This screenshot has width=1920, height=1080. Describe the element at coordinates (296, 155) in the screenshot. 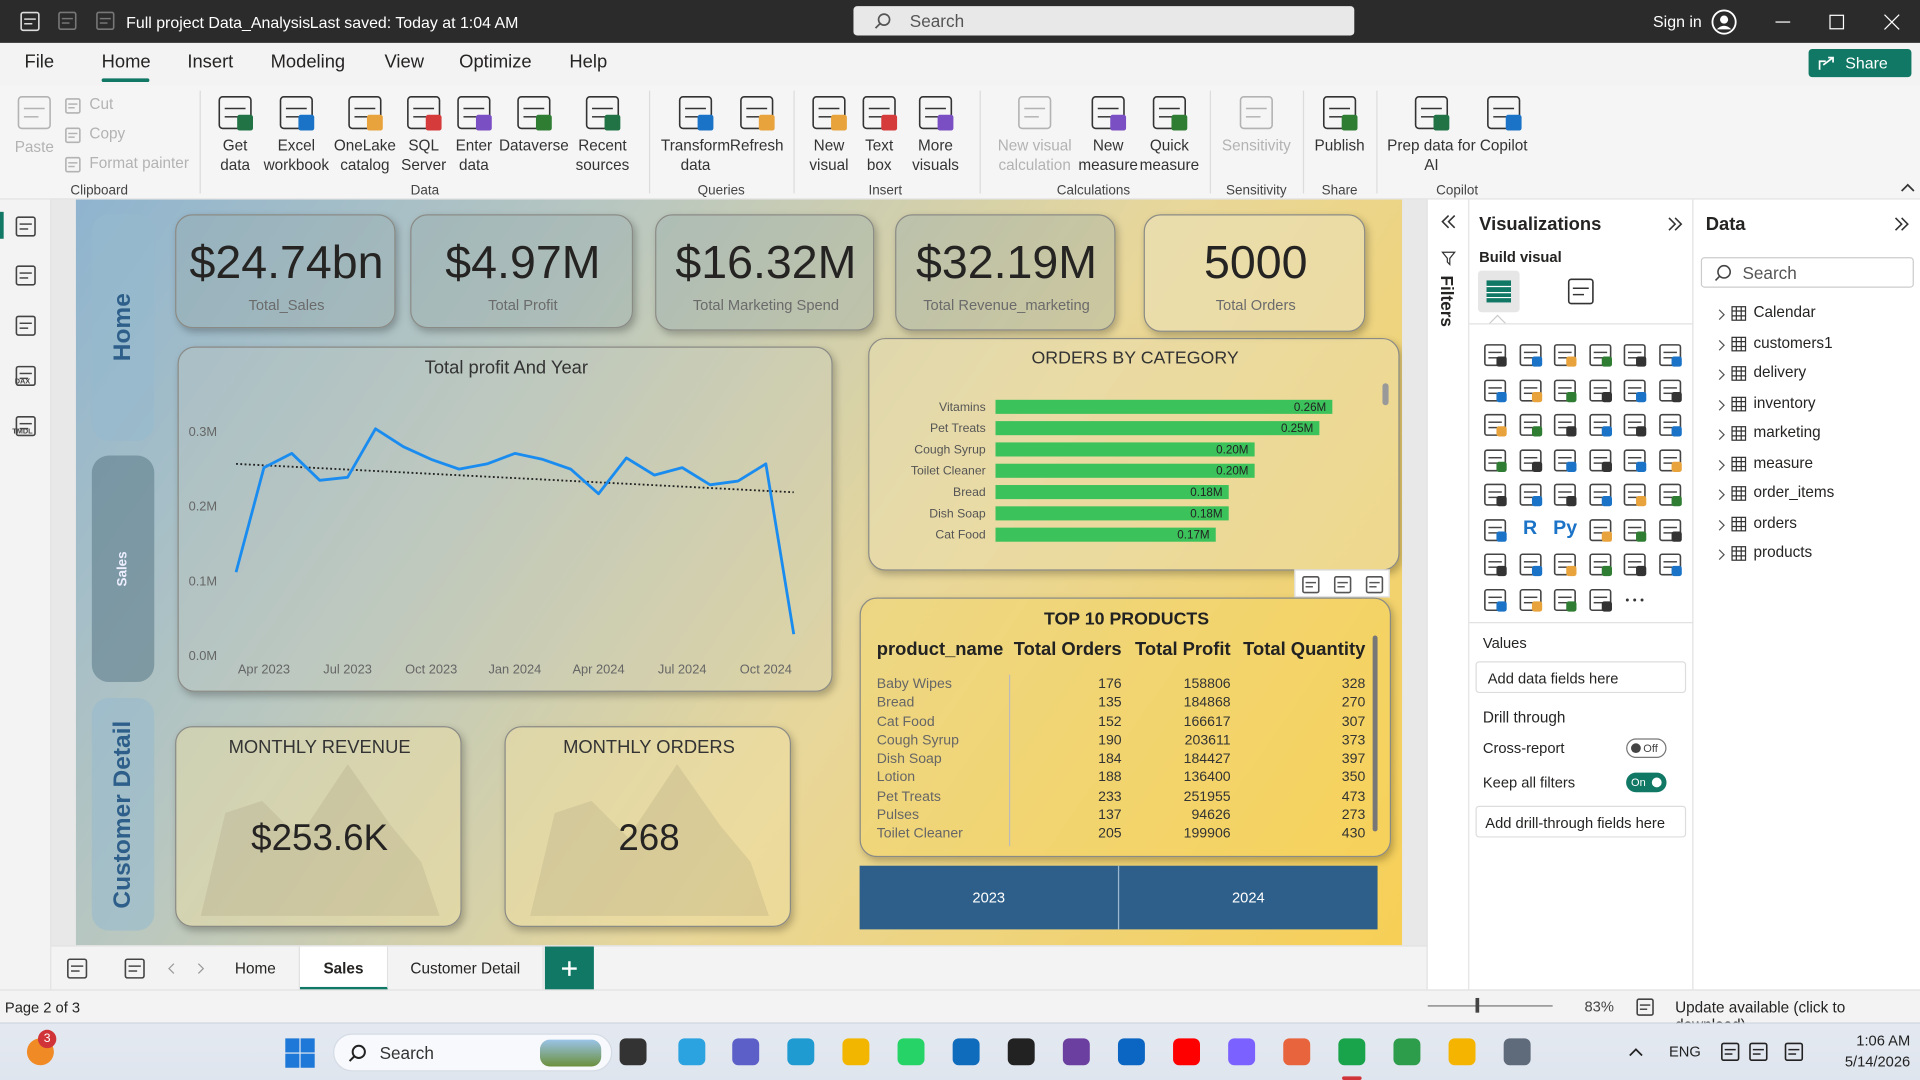

I see `ribbon-button: Excel workbook` at that location.